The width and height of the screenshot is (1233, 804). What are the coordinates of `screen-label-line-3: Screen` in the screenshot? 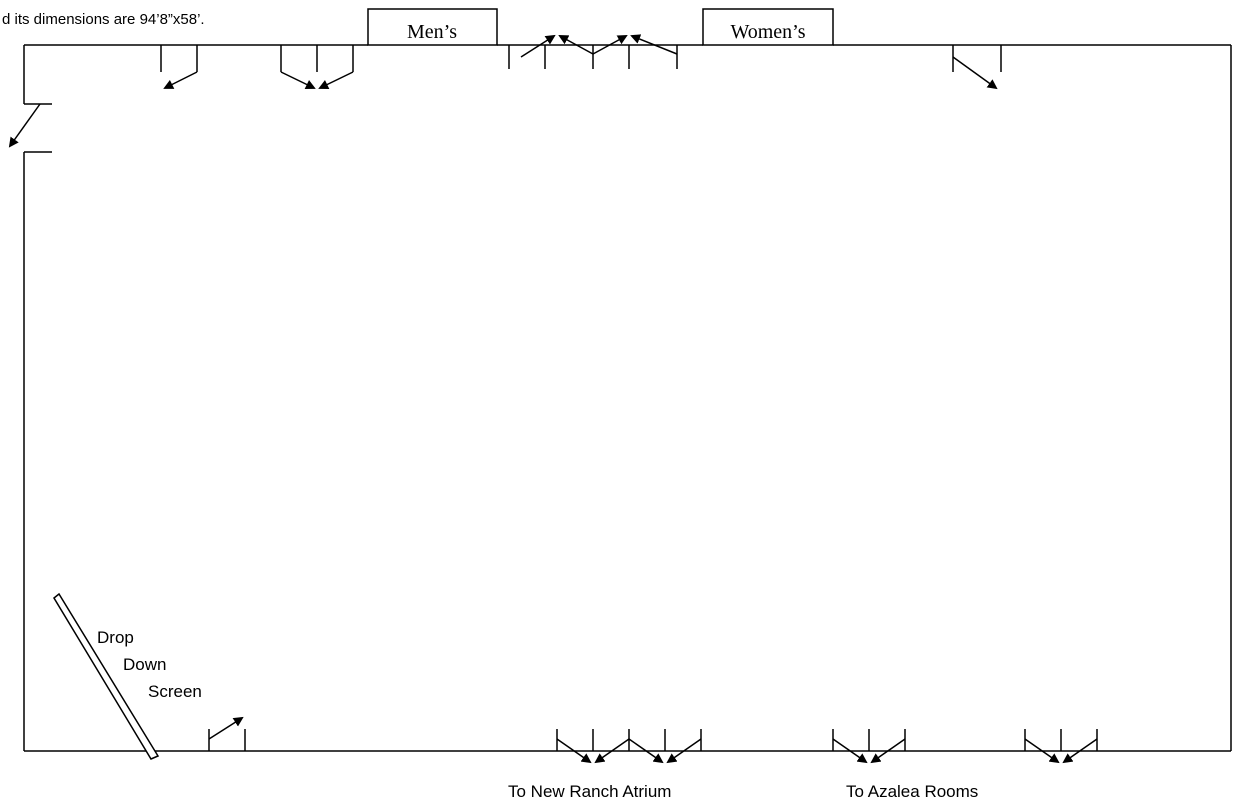 It's located at (175, 691).